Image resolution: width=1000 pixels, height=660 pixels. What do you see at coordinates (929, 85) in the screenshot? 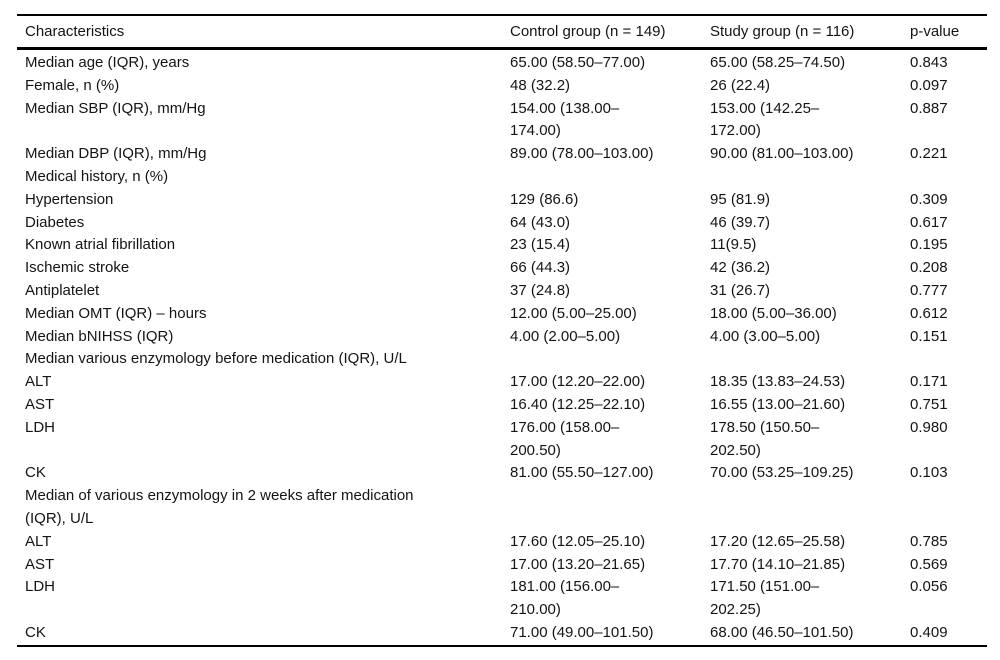
I see `p-value-cell: 0.097` at bounding box center [929, 85].